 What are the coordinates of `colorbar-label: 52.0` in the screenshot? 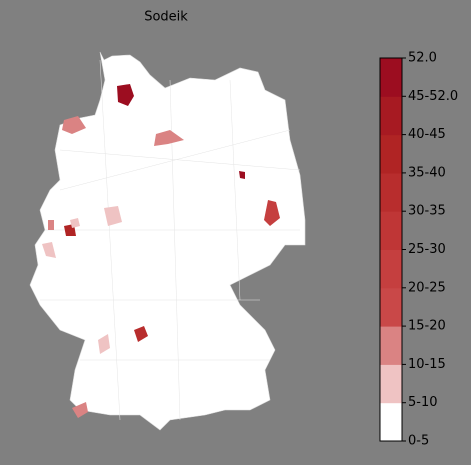 It's located at (422, 58).